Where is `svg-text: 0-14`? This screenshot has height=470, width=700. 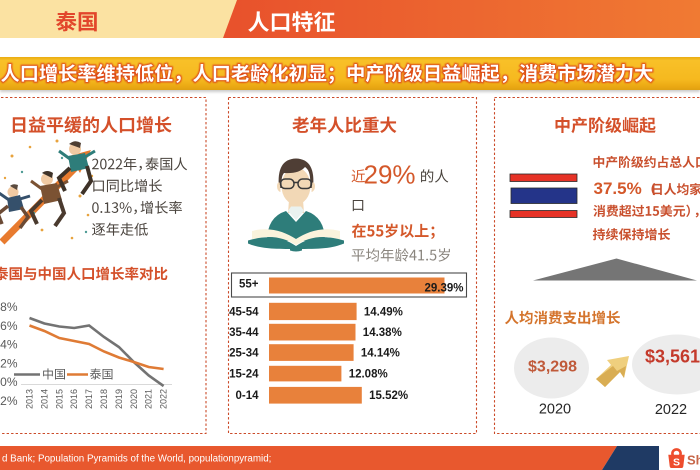
svg-text: 0-14 is located at coordinates (247, 396).